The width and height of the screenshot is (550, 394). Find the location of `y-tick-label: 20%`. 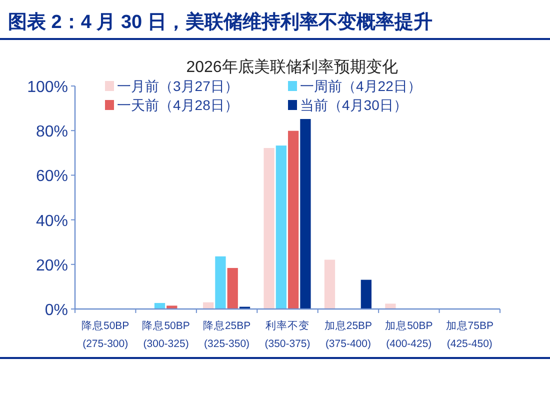

y-tick-label: 20% is located at coordinates (52, 265).